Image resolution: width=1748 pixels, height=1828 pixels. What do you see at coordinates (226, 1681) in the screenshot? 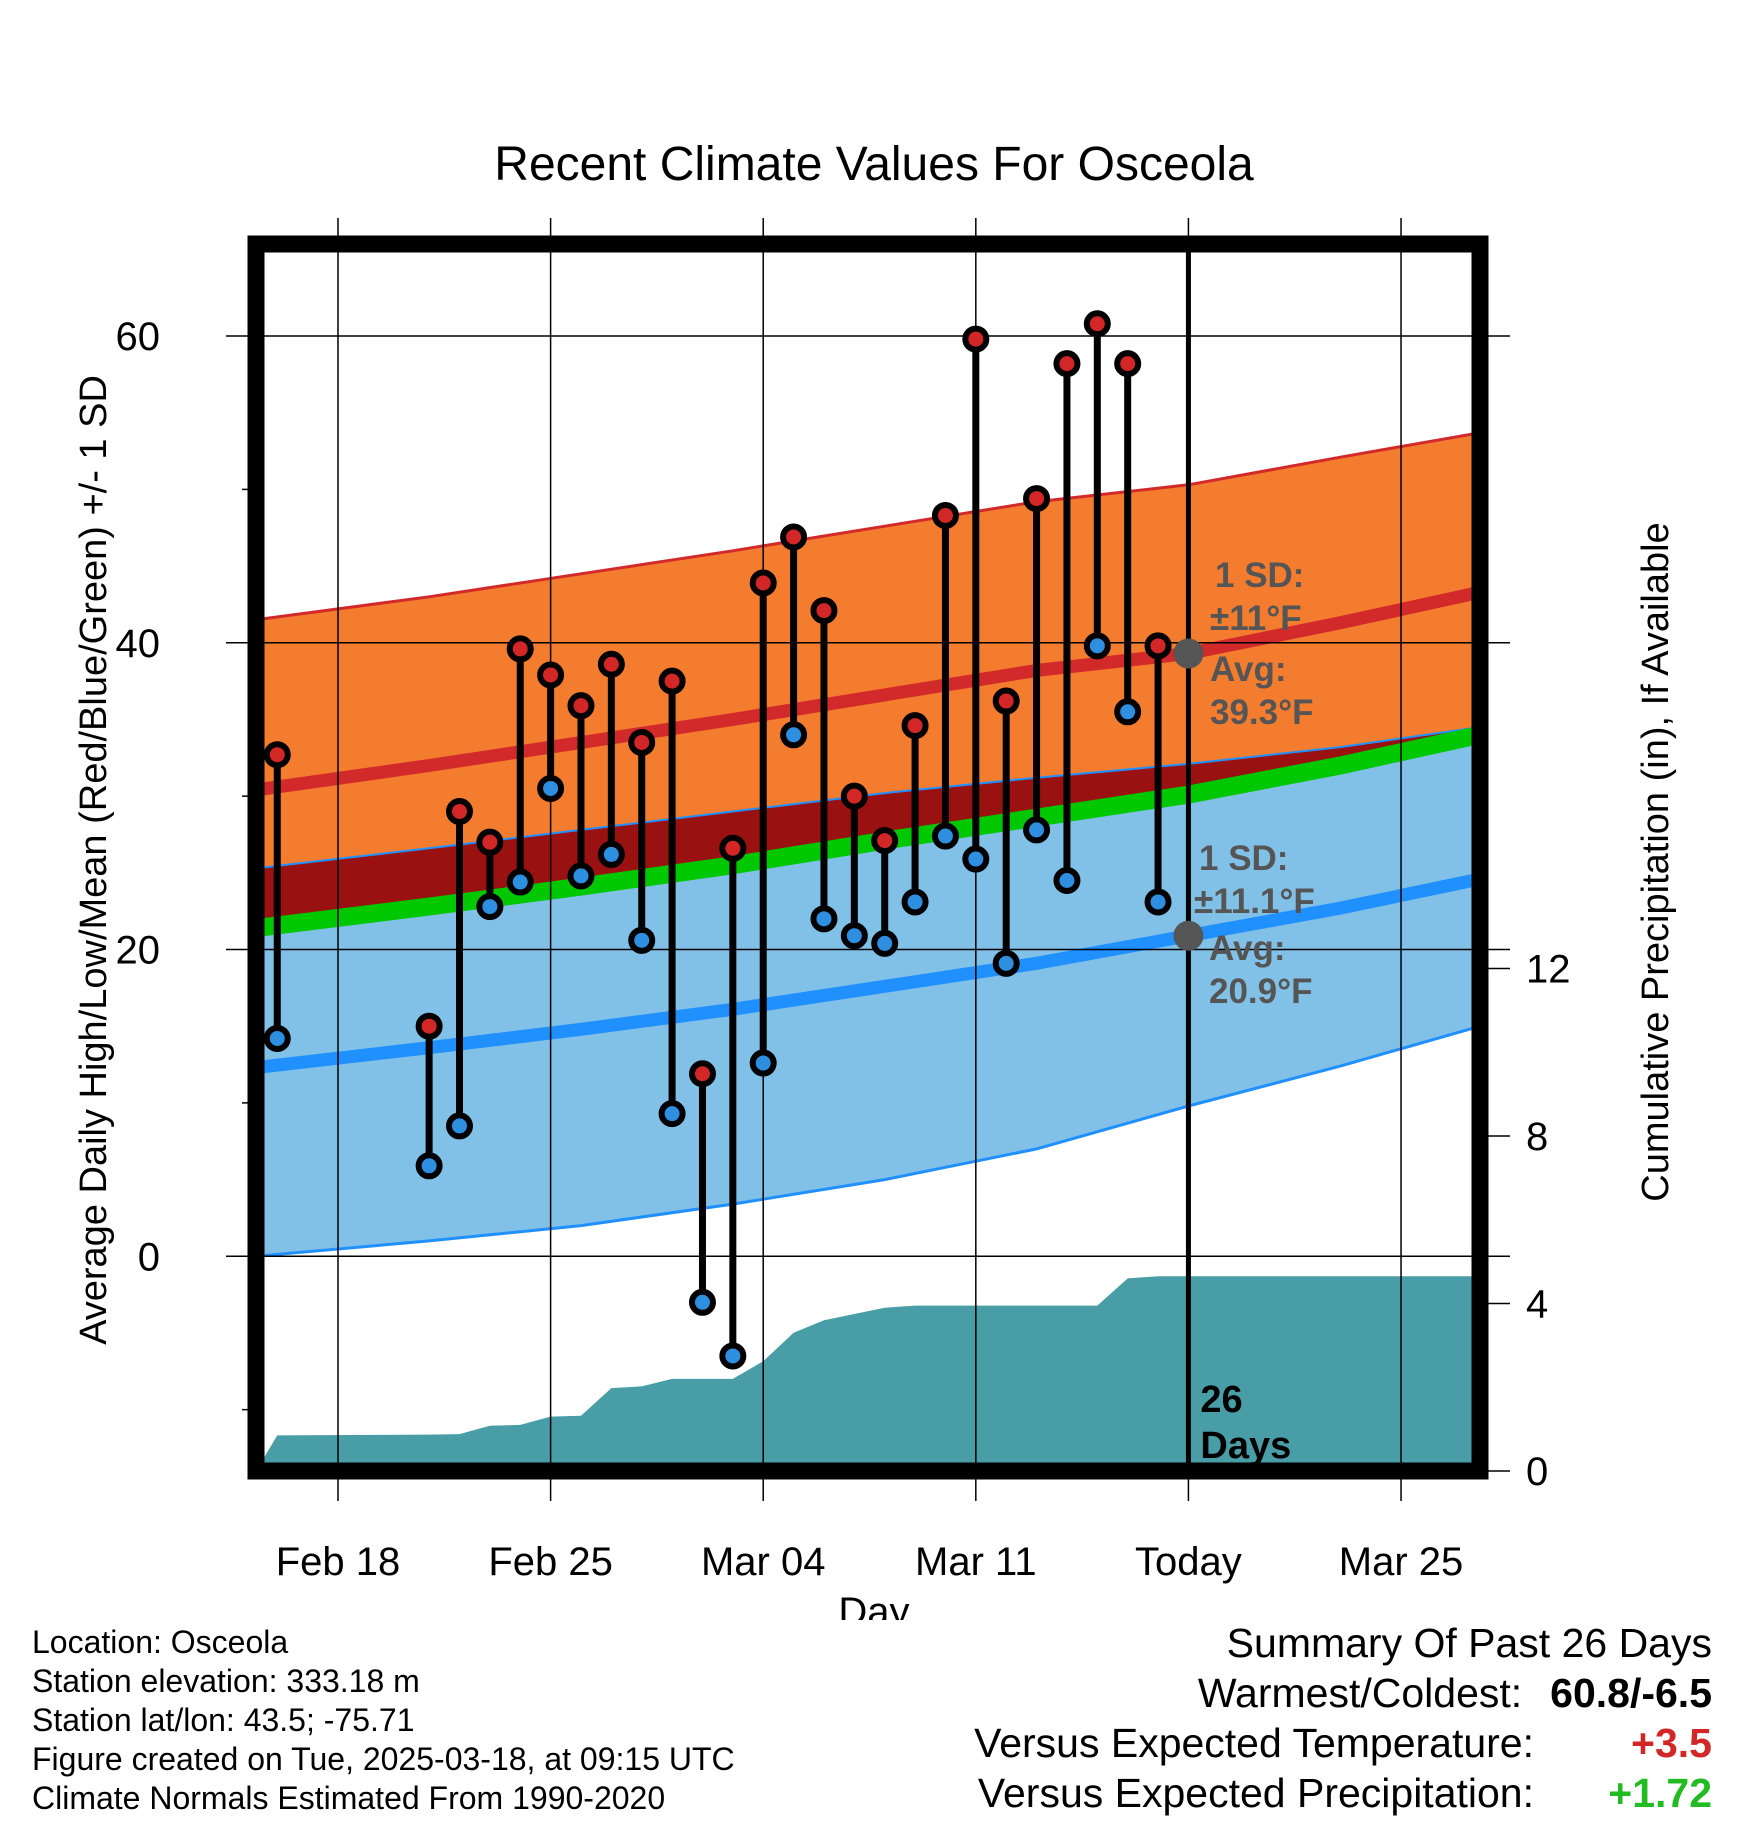
I see `elevation-text: Station elevation: 333.18 m` at bounding box center [226, 1681].